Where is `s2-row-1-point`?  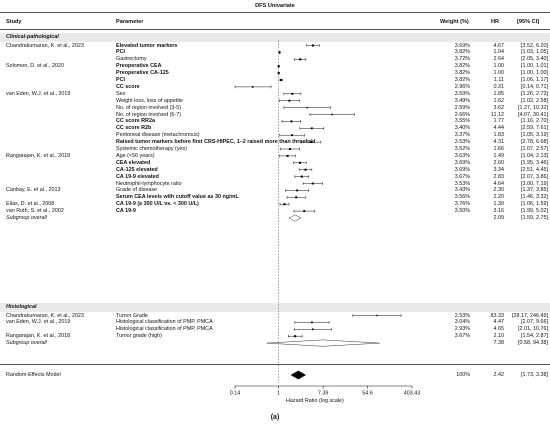 s2-row-1-point is located at coordinates (377, 315).